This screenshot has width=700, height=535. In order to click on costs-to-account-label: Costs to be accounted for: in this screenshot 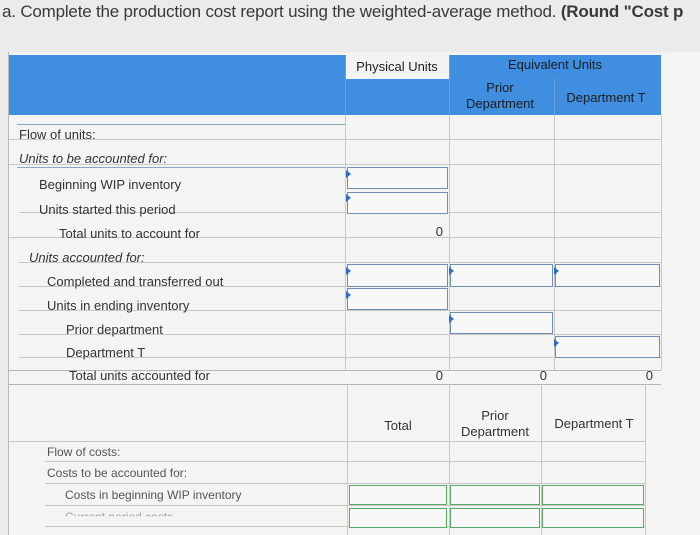, I will do `click(117, 473)`.